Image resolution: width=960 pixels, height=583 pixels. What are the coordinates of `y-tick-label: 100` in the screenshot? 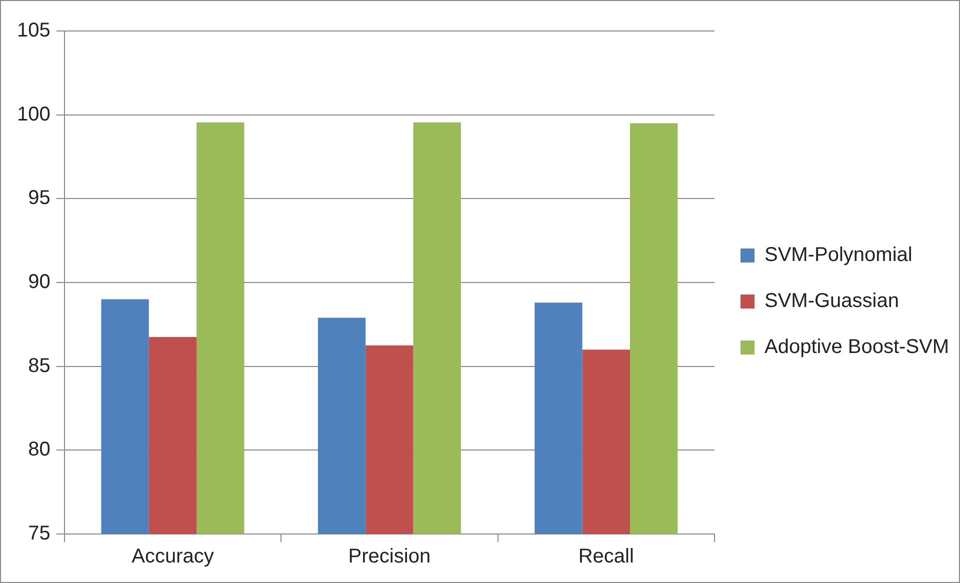 It's located at (33, 114).